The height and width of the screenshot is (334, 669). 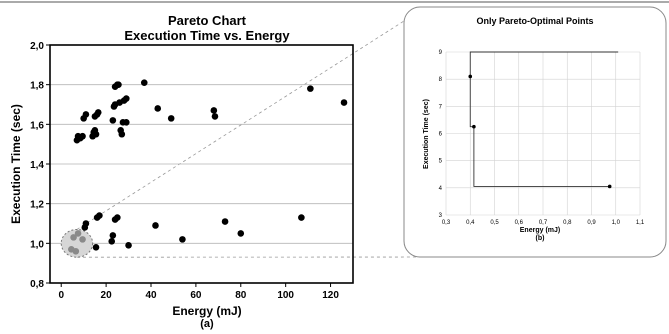 What do you see at coordinates (107, 295) in the screenshot?
I see `main-x-tick-label: 20` at bounding box center [107, 295].